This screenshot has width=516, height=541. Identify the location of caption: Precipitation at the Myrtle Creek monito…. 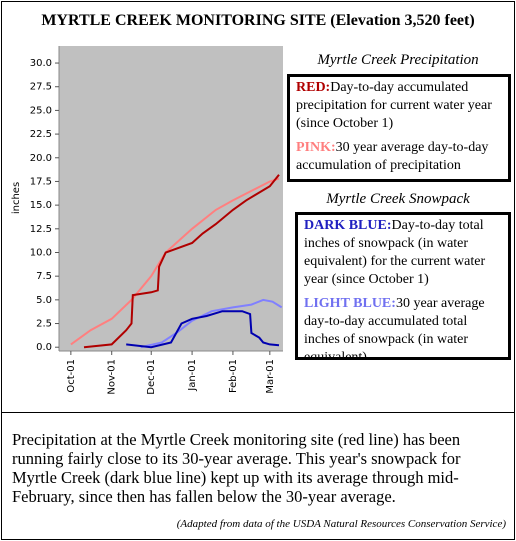
(236, 468).